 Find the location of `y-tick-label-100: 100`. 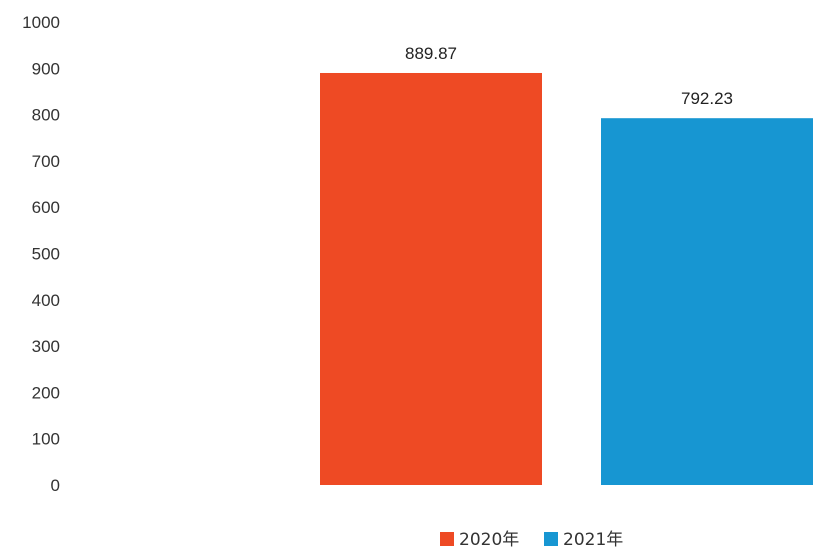

y-tick-label-100: 100 is located at coordinates (46, 439).